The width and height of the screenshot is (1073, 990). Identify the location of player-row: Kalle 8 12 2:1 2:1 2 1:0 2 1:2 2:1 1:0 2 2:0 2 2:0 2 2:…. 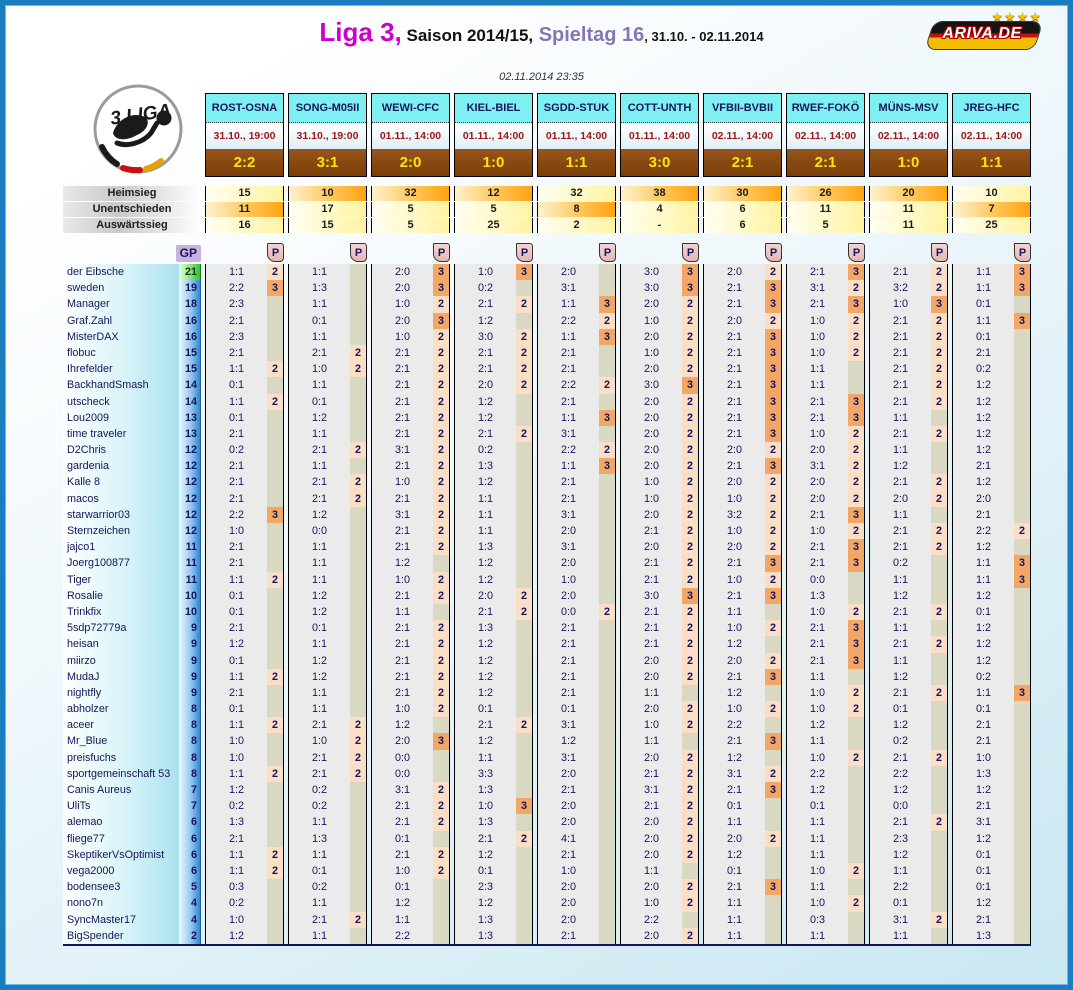
(547, 482).